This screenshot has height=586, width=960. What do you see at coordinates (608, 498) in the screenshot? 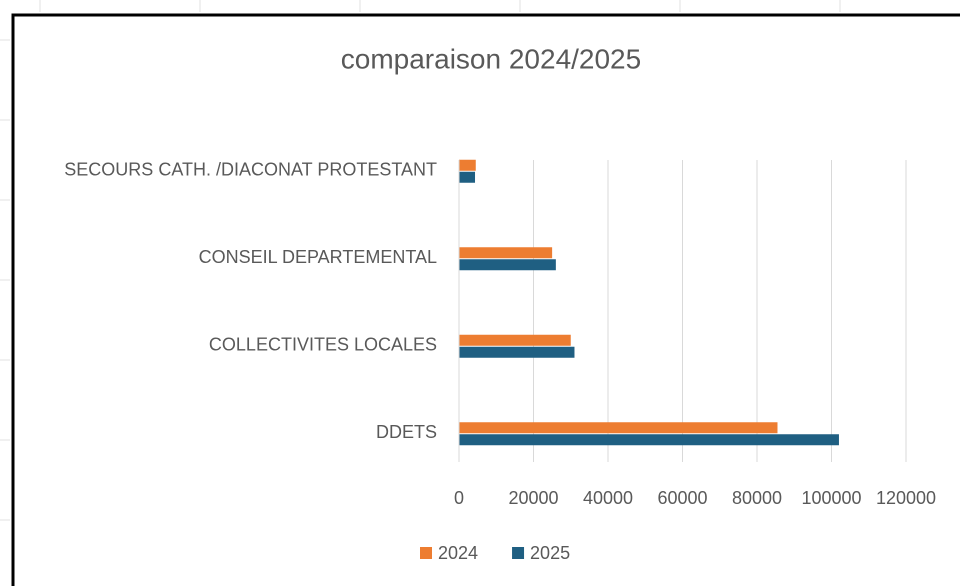
I see `x-tick-label: 40000` at bounding box center [608, 498].